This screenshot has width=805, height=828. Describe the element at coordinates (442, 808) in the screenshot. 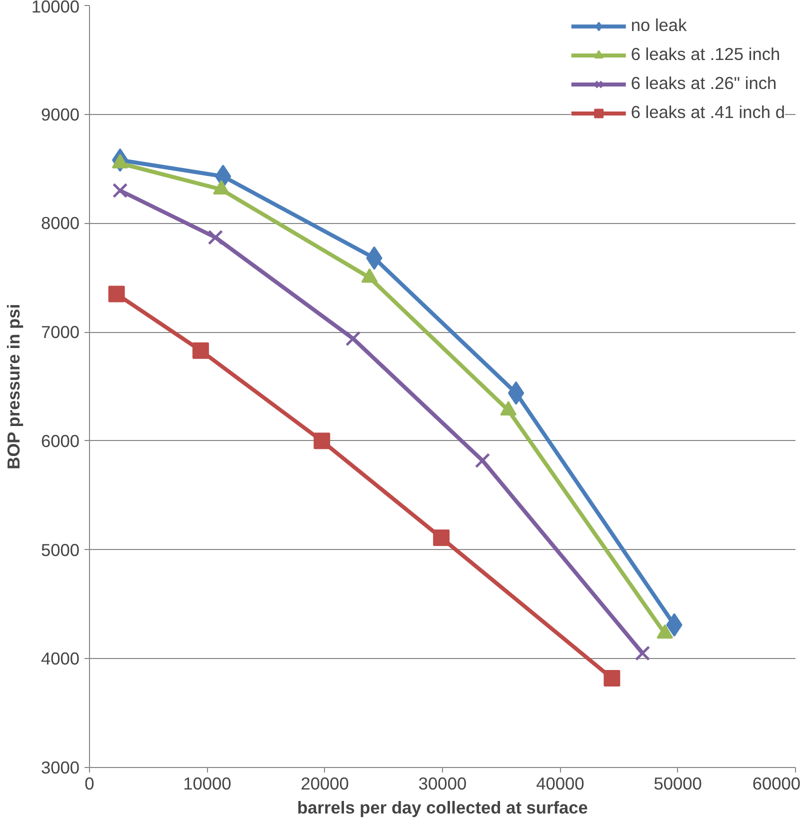

I see `x-axis-title: barrels per day collected at surface` at that location.